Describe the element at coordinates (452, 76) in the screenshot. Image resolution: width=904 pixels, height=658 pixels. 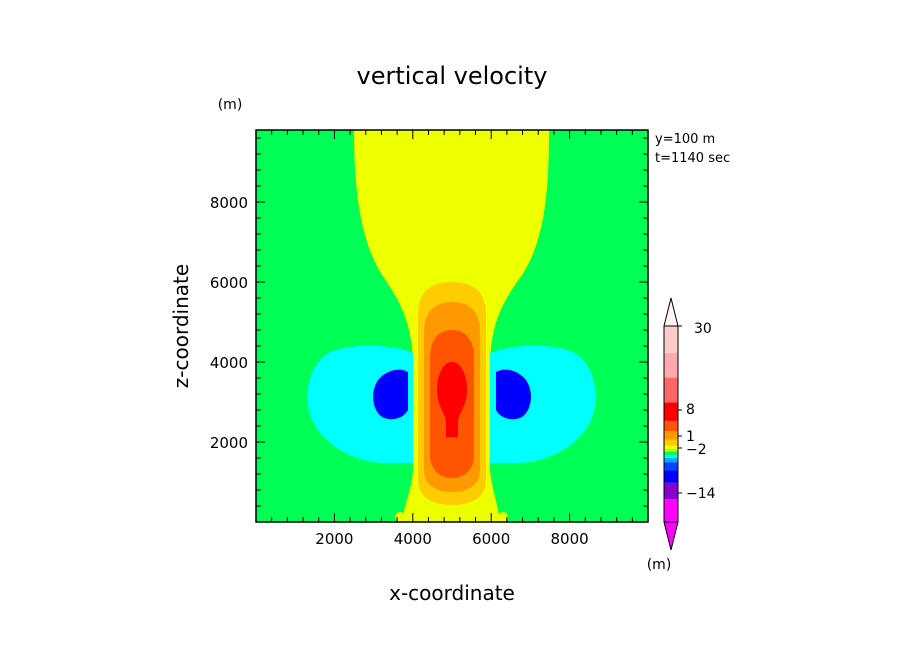
I see `chart-title: vertical velocity` at that location.